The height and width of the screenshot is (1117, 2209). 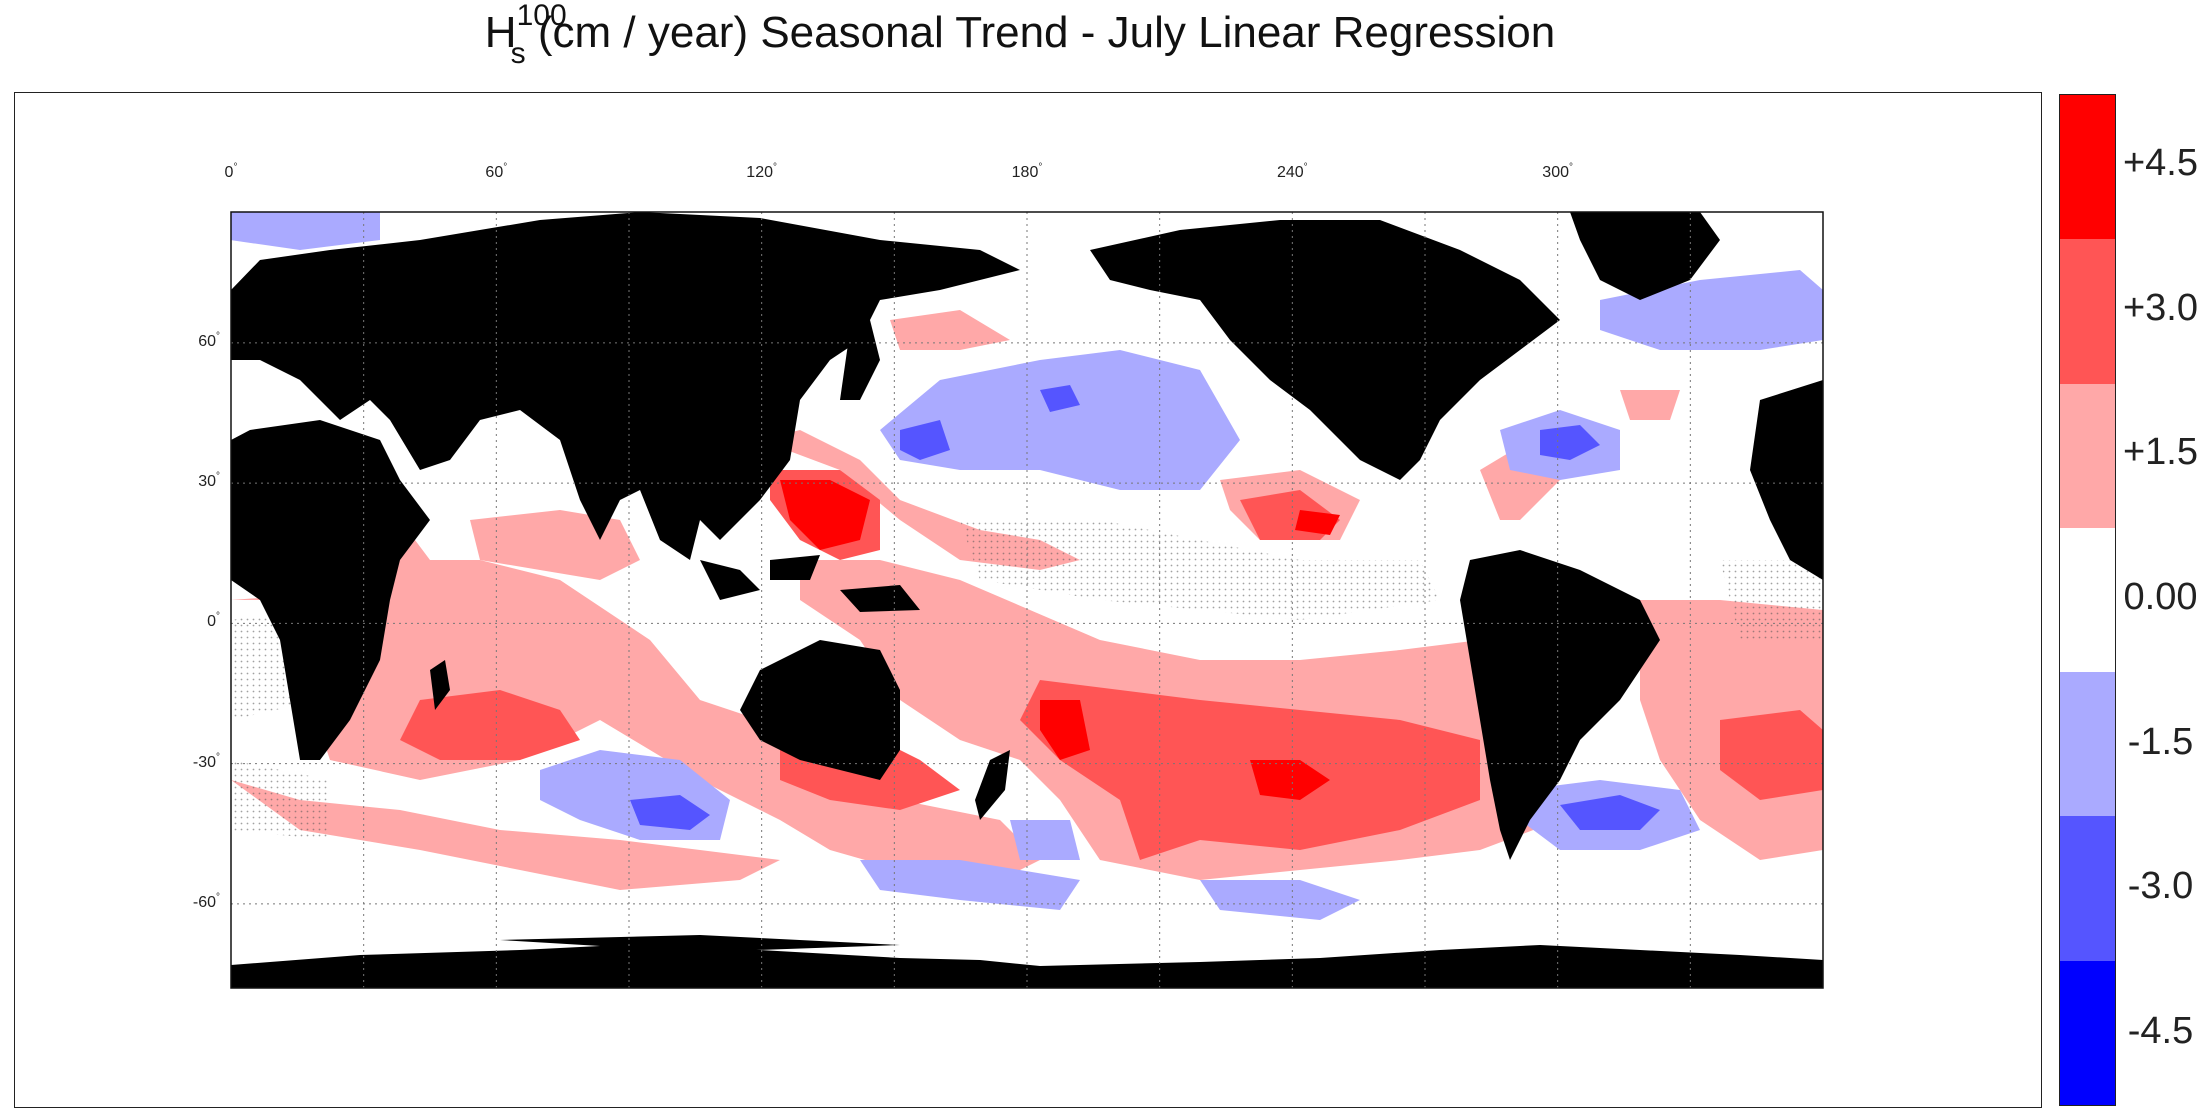 I want to click on title-symbol: H, so click(x=500, y=32).